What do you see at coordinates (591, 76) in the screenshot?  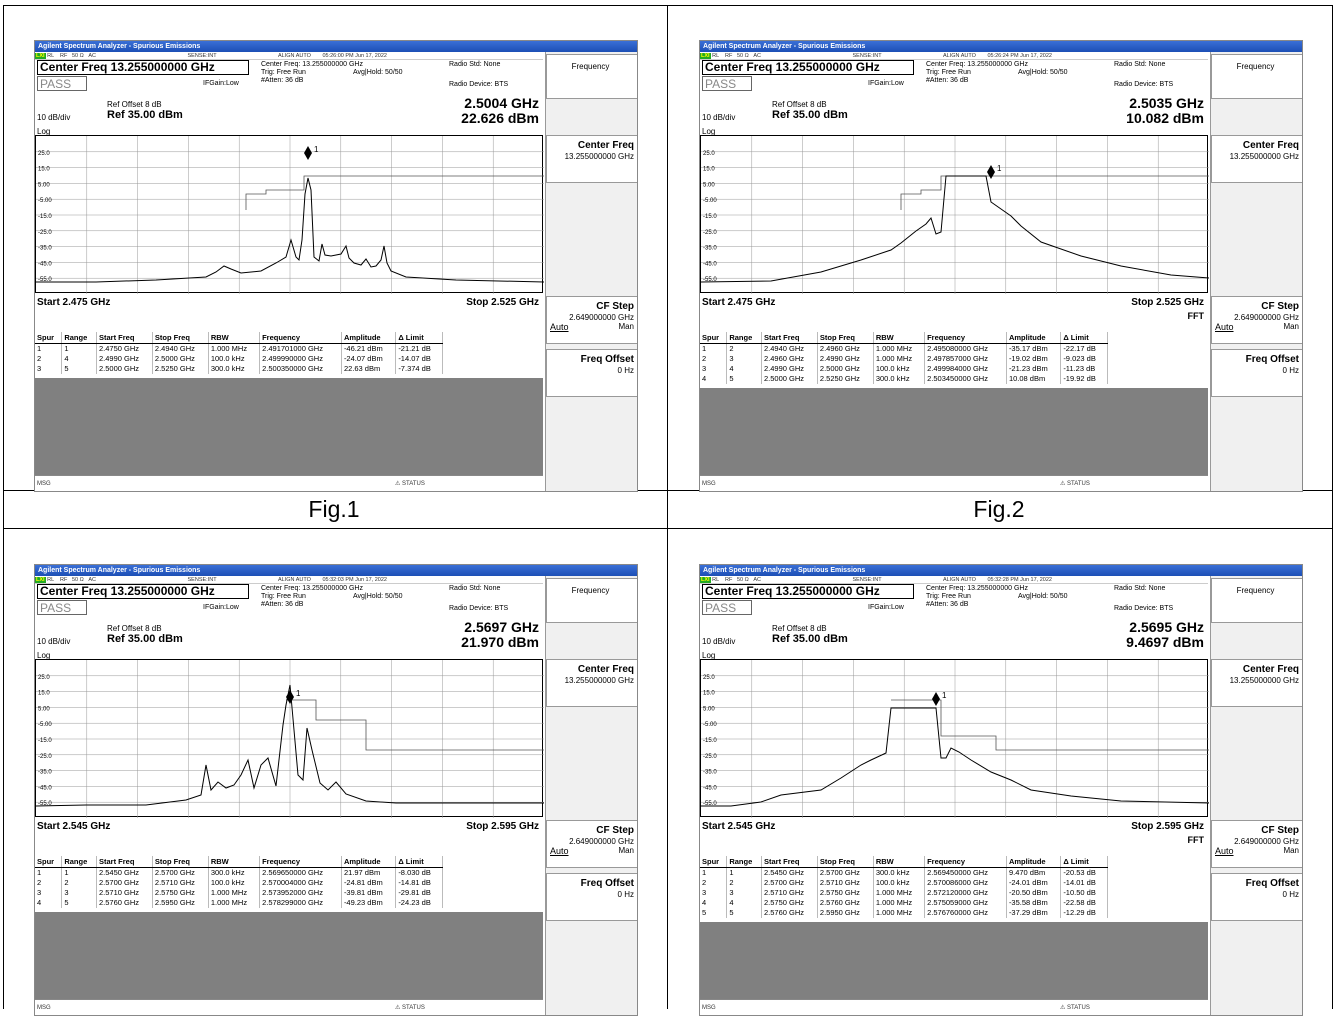 I see `frequency-menu-title: Frequency` at bounding box center [591, 76].